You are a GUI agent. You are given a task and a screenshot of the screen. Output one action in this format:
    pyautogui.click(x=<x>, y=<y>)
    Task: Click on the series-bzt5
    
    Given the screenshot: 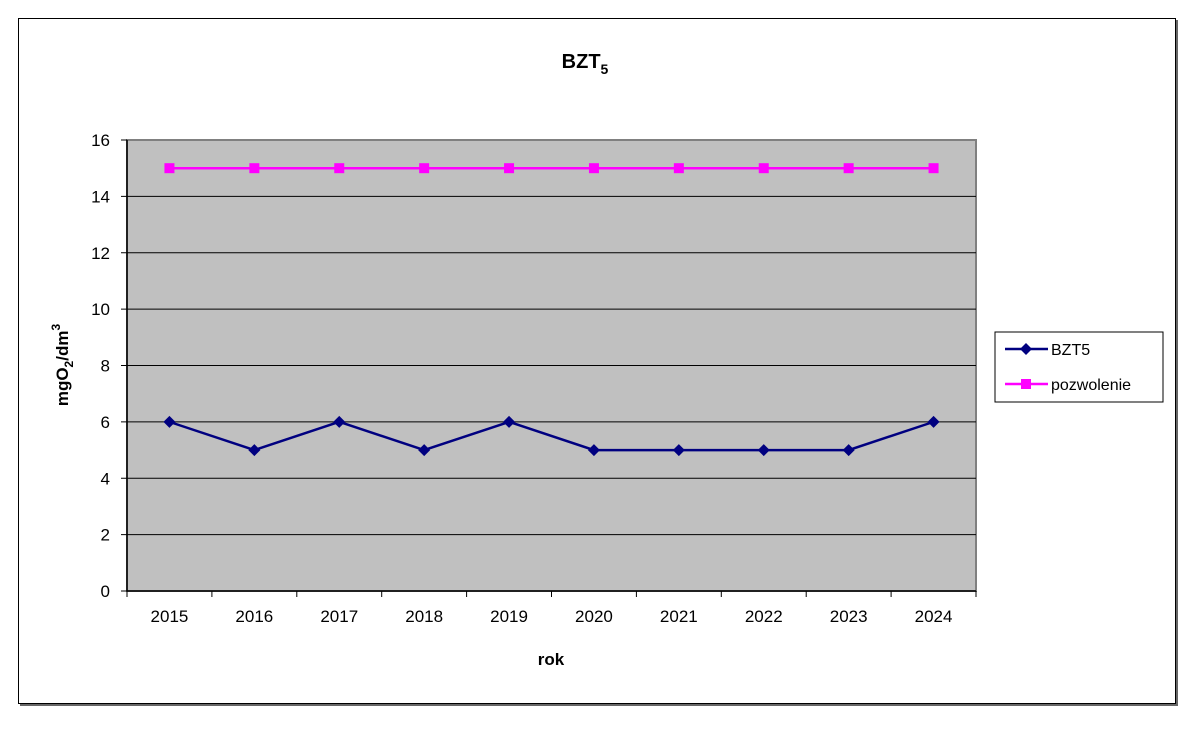 What is the action you would take?
    pyautogui.click(x=551, y=436)
    